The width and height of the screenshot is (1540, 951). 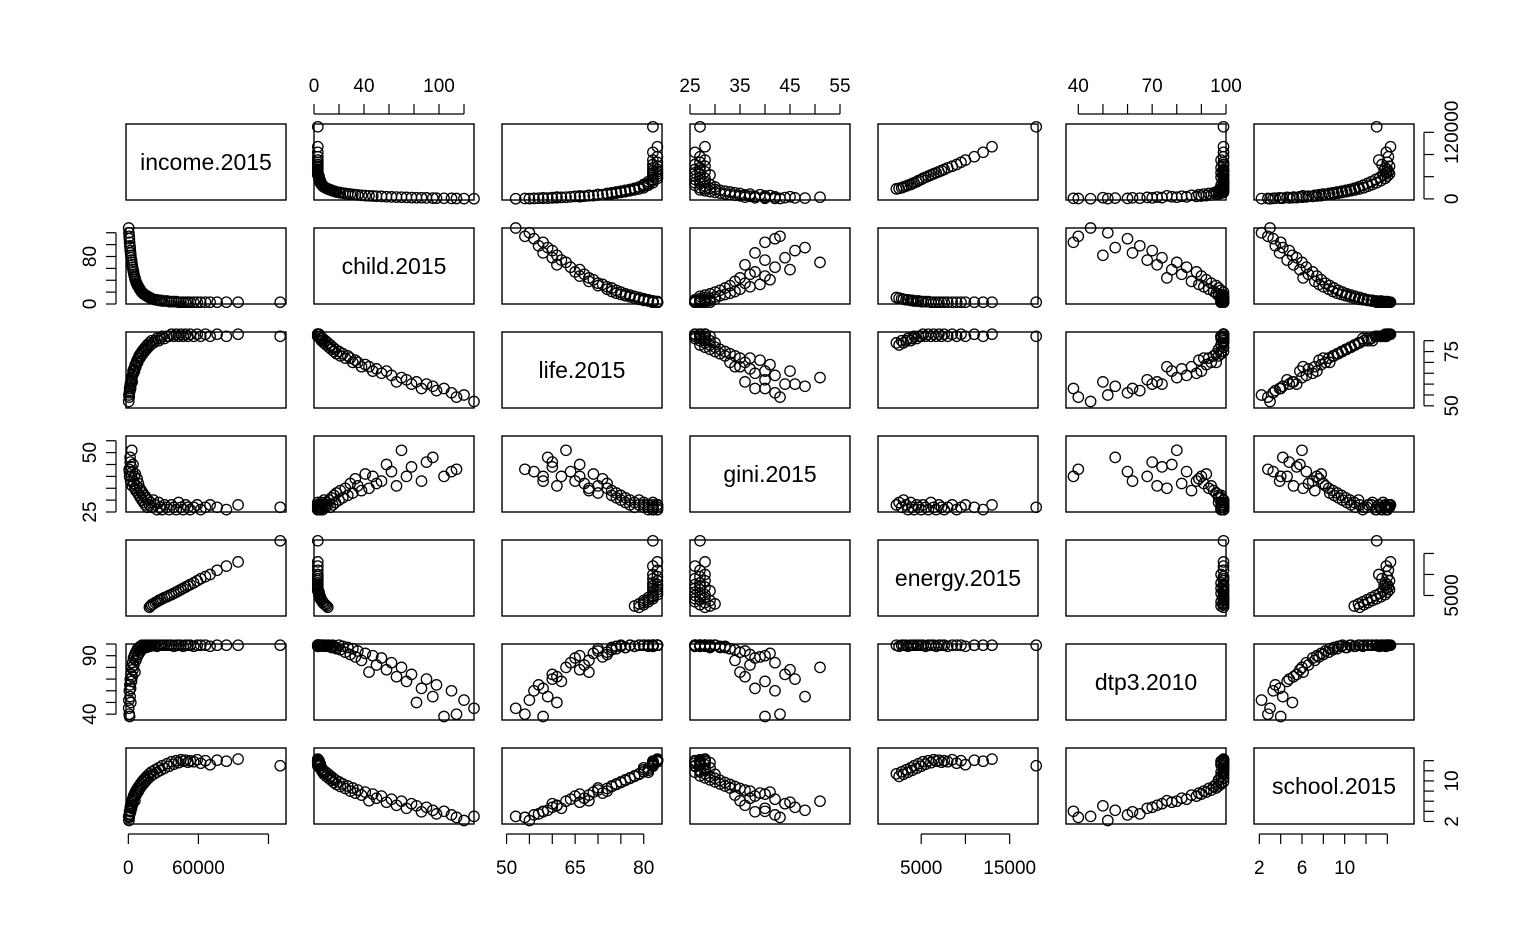 I want to click on panel-gini.2015-vs-gini.2015: gini.2015, so click(x=770, y=474).